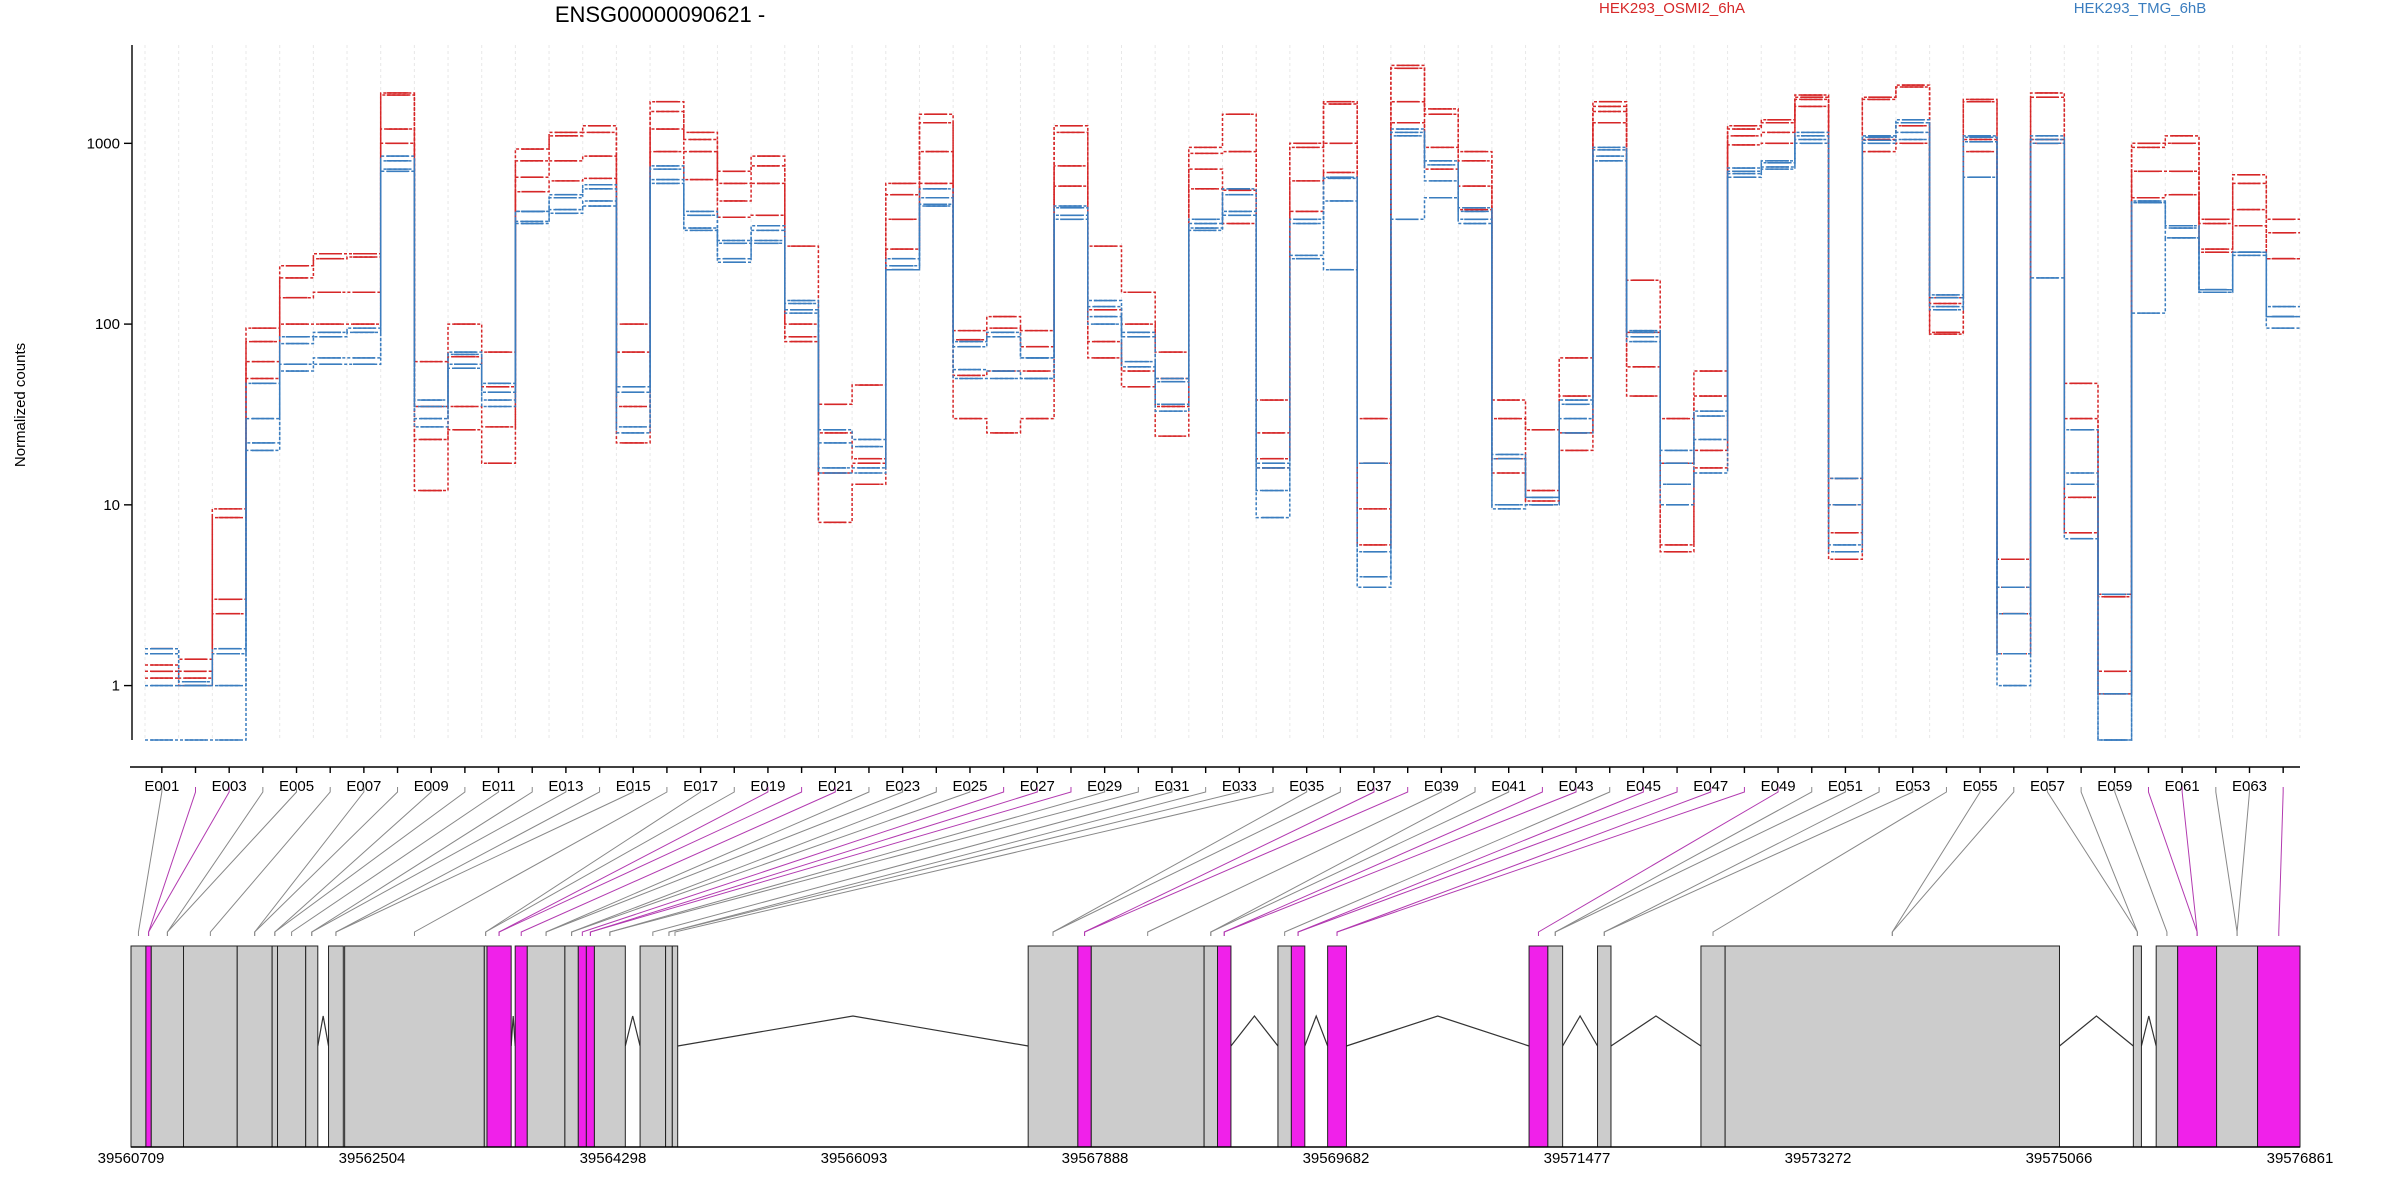 This screenshot has width=2400, height=1200. What do you see at coordinates (2249, 786) in the screenshot?
I see `x-tick-label: E063` at bounding box center [2249, 786].